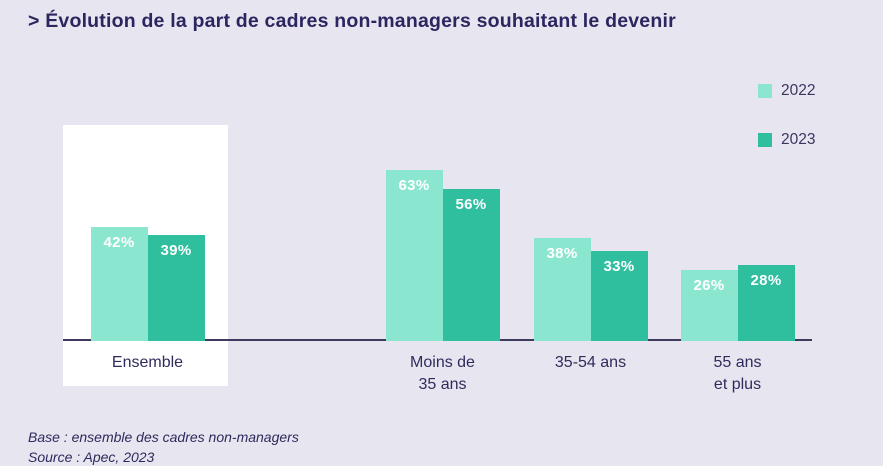  I want to click on legend-item-2023: 2023, so click(786, 140).